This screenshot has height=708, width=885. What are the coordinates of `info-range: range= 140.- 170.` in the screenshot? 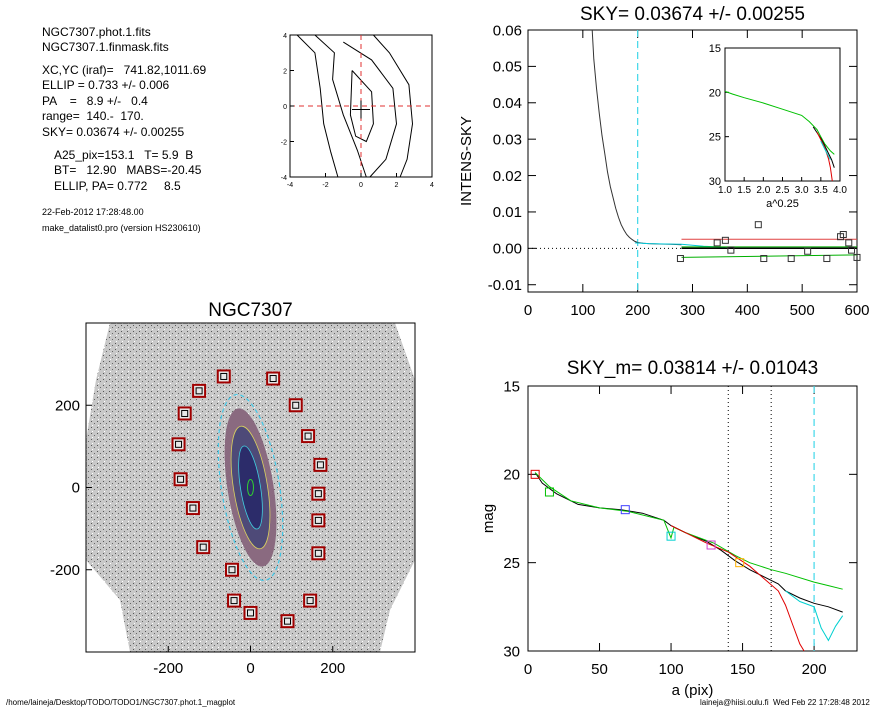 It's located at (93, 116).